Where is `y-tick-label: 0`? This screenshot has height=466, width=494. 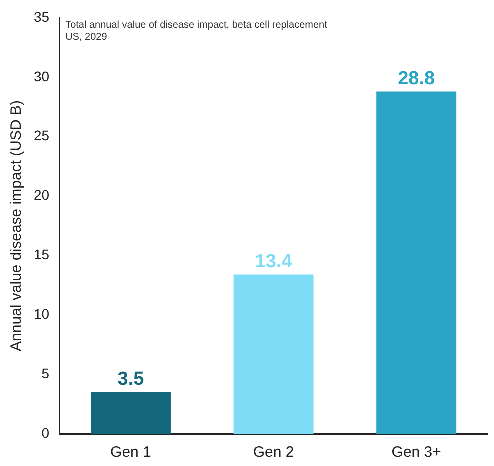
y-tick-label: 0 is located at coordinates (46, 432).